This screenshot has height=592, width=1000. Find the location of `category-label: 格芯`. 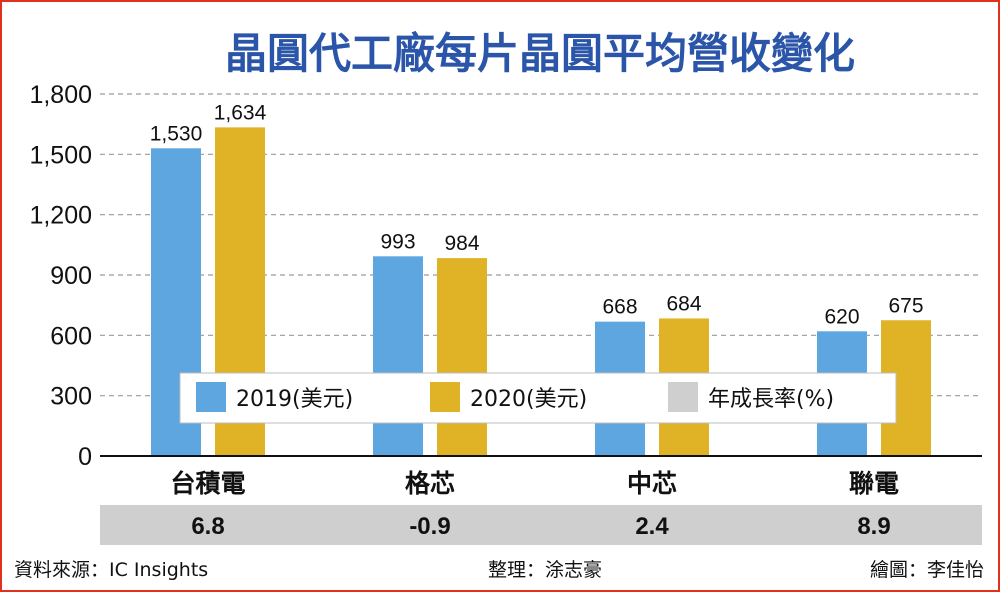

category-label: 格芯 is located at coordinates (430, 483).